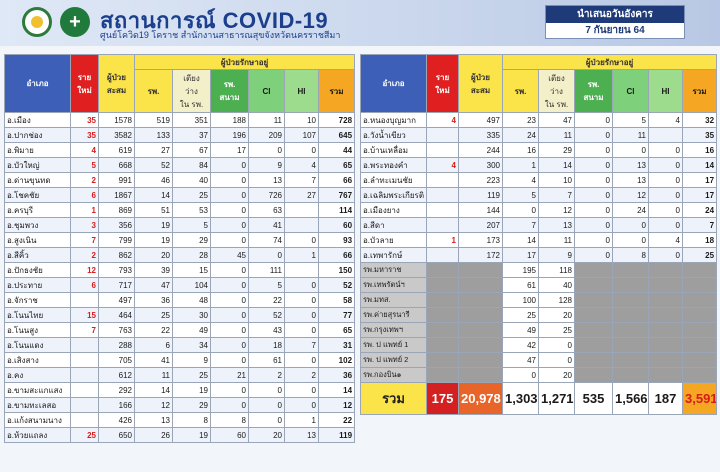 The image size is (720, 472). Describe the element at coordinates (116, 270) in the screenshot. I see `cumulative-cases: 793` at that location.